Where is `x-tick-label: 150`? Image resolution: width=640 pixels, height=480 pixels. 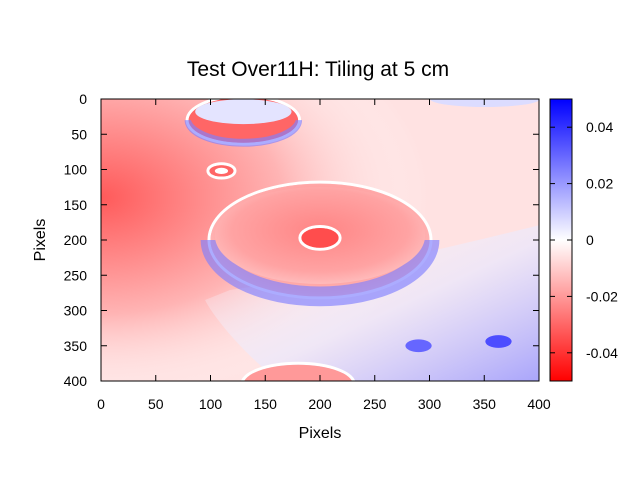
x-tick-label: 150 is located at coordinates (266, 404).